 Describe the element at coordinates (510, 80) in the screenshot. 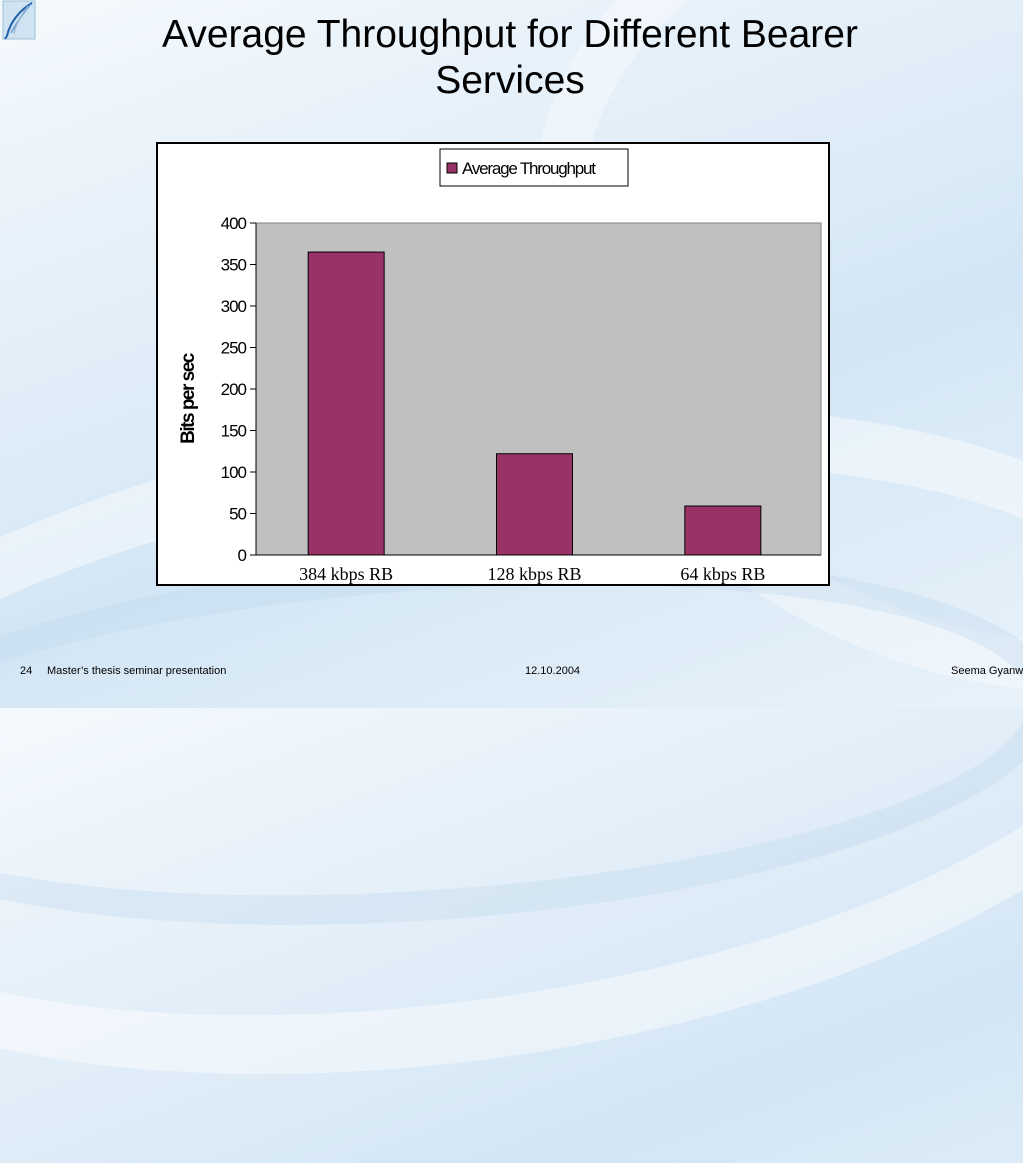

I see `slide-title-line-2: Services` at that location.